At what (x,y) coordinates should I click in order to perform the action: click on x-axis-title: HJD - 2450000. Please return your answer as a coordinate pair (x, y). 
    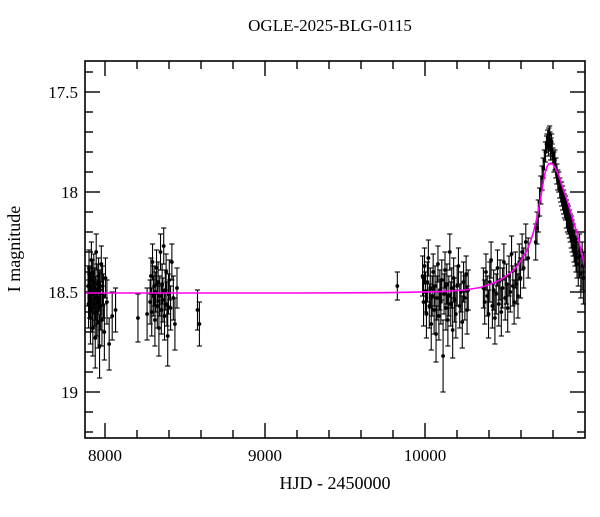
    Looking at the image, I should click on (335, 483).